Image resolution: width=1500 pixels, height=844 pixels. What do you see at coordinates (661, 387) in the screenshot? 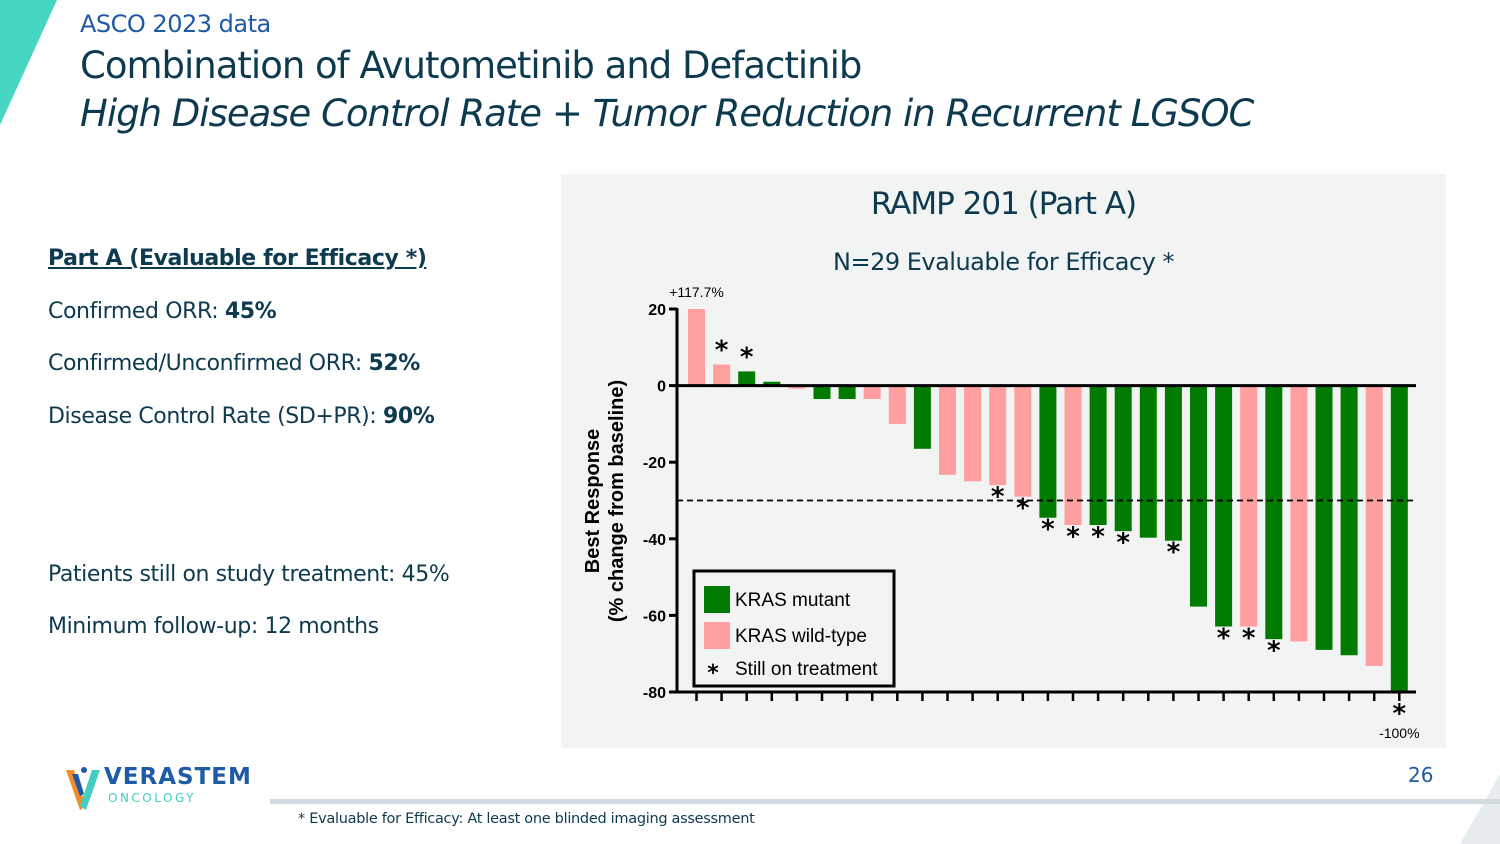
I see `y-tick-label: 0` at bounding box center [661, 387].